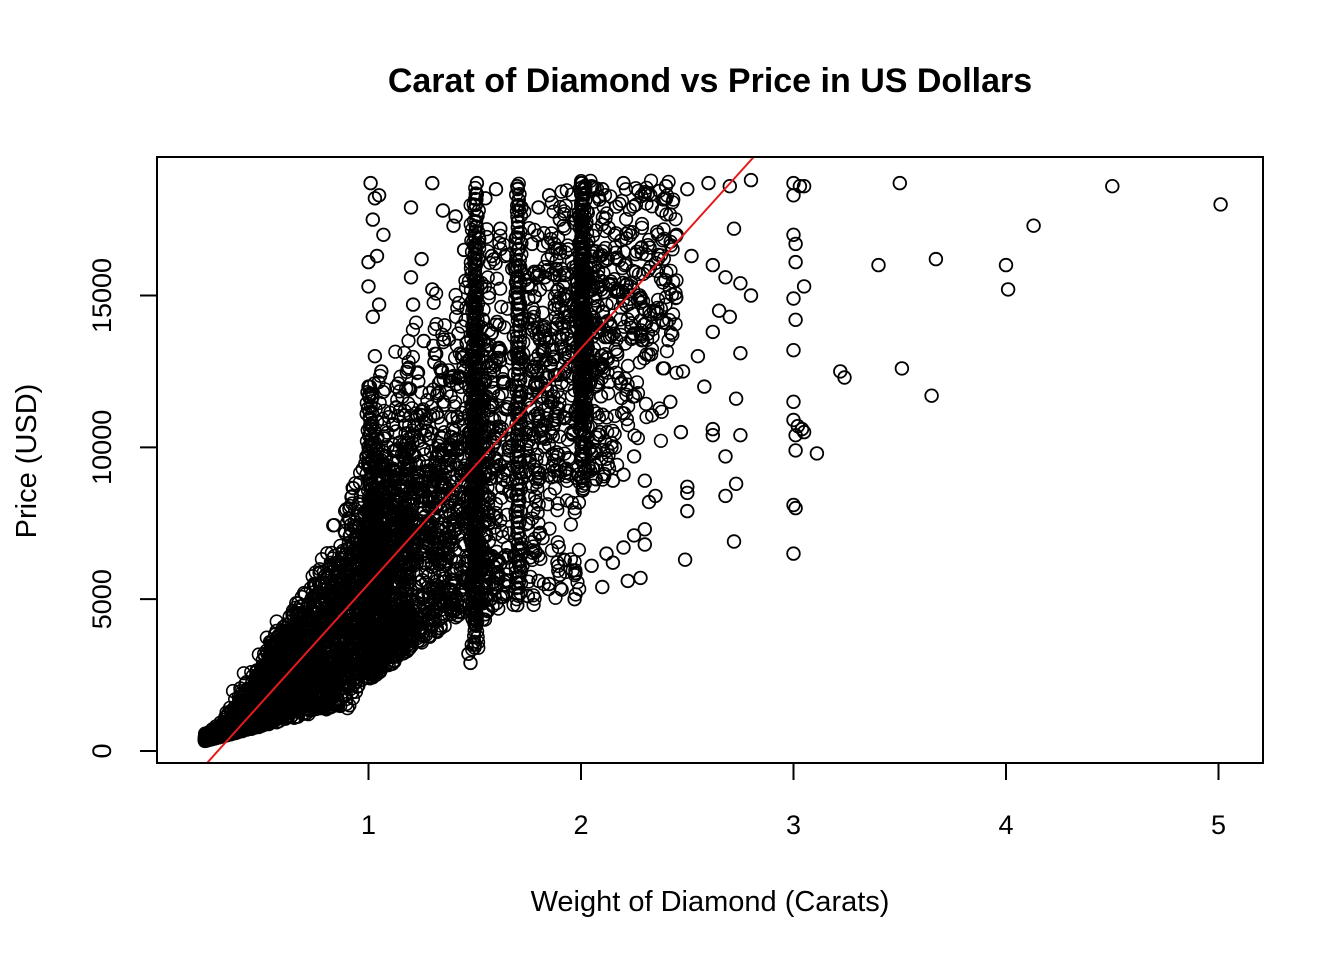  I want to click on chart-title: Carat of Diamond vs Price in US Dollars, so click(710, 81).